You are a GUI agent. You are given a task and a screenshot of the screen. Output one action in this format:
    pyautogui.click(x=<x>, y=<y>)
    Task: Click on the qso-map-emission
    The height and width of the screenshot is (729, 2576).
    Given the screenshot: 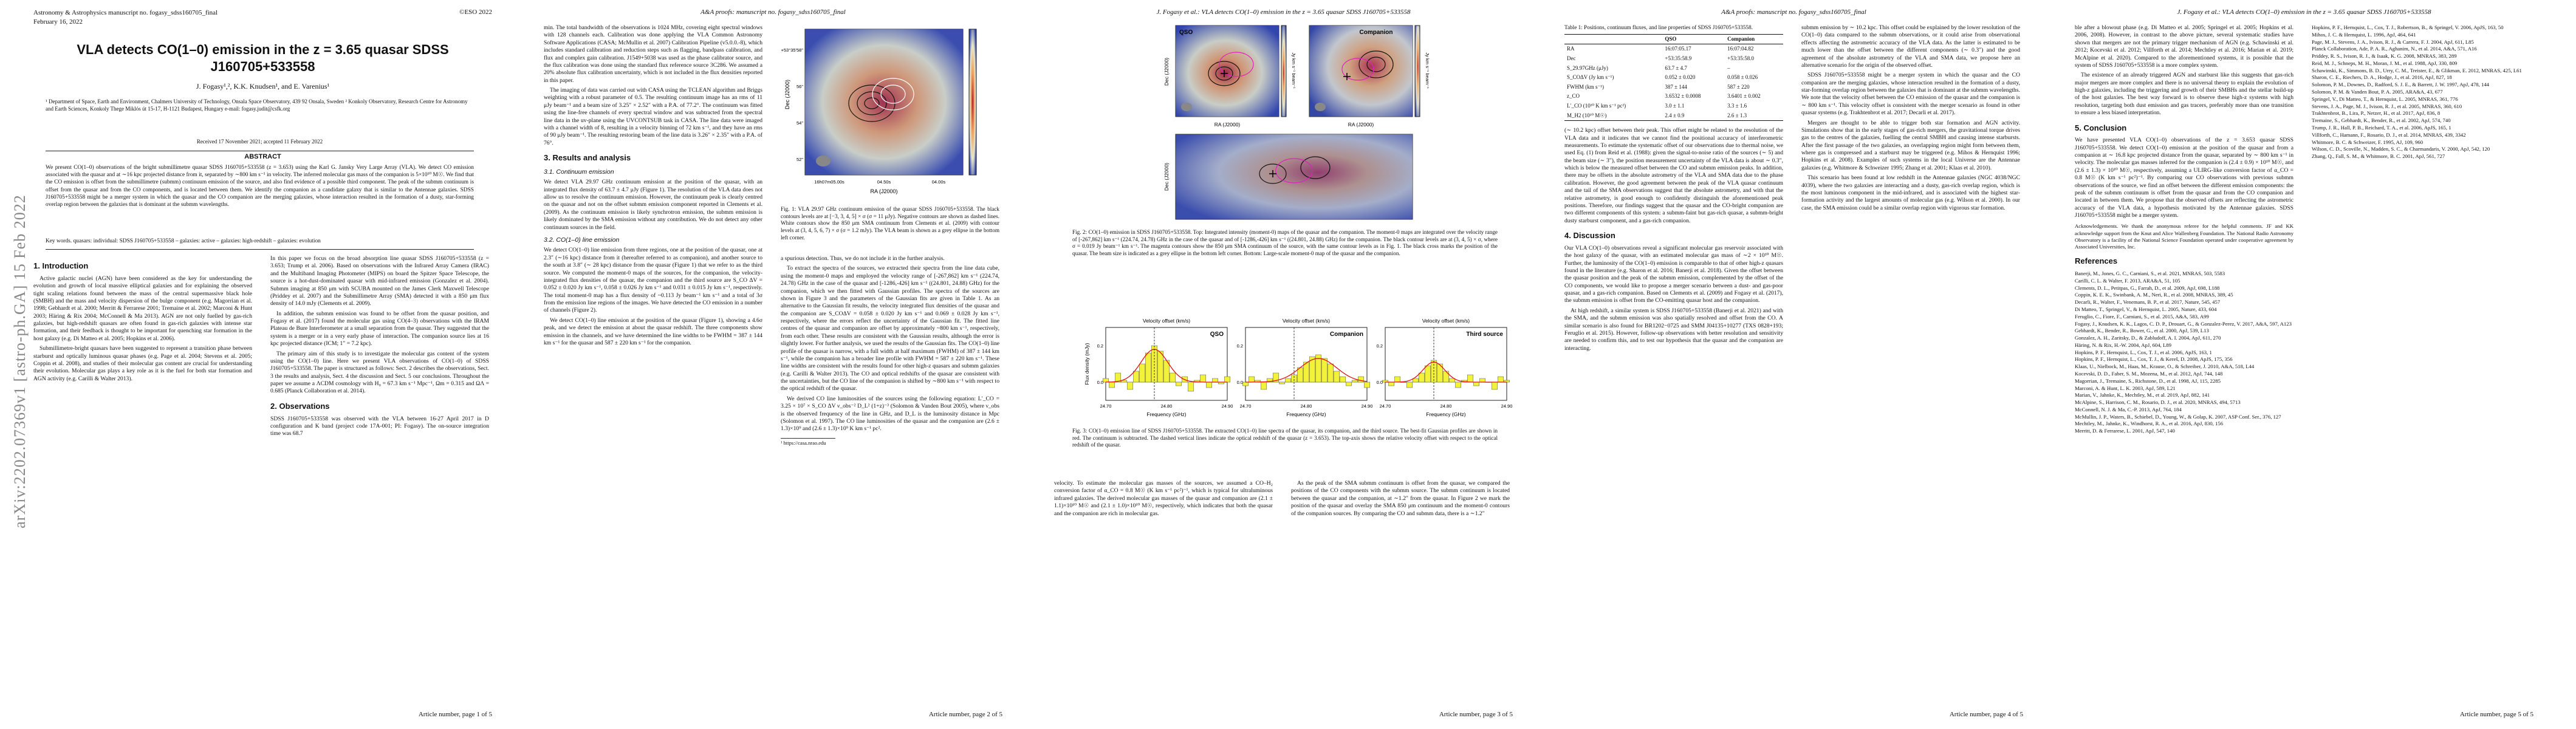 What is the action you would take?
    pyautogui.click(x=1227, y=72)
    